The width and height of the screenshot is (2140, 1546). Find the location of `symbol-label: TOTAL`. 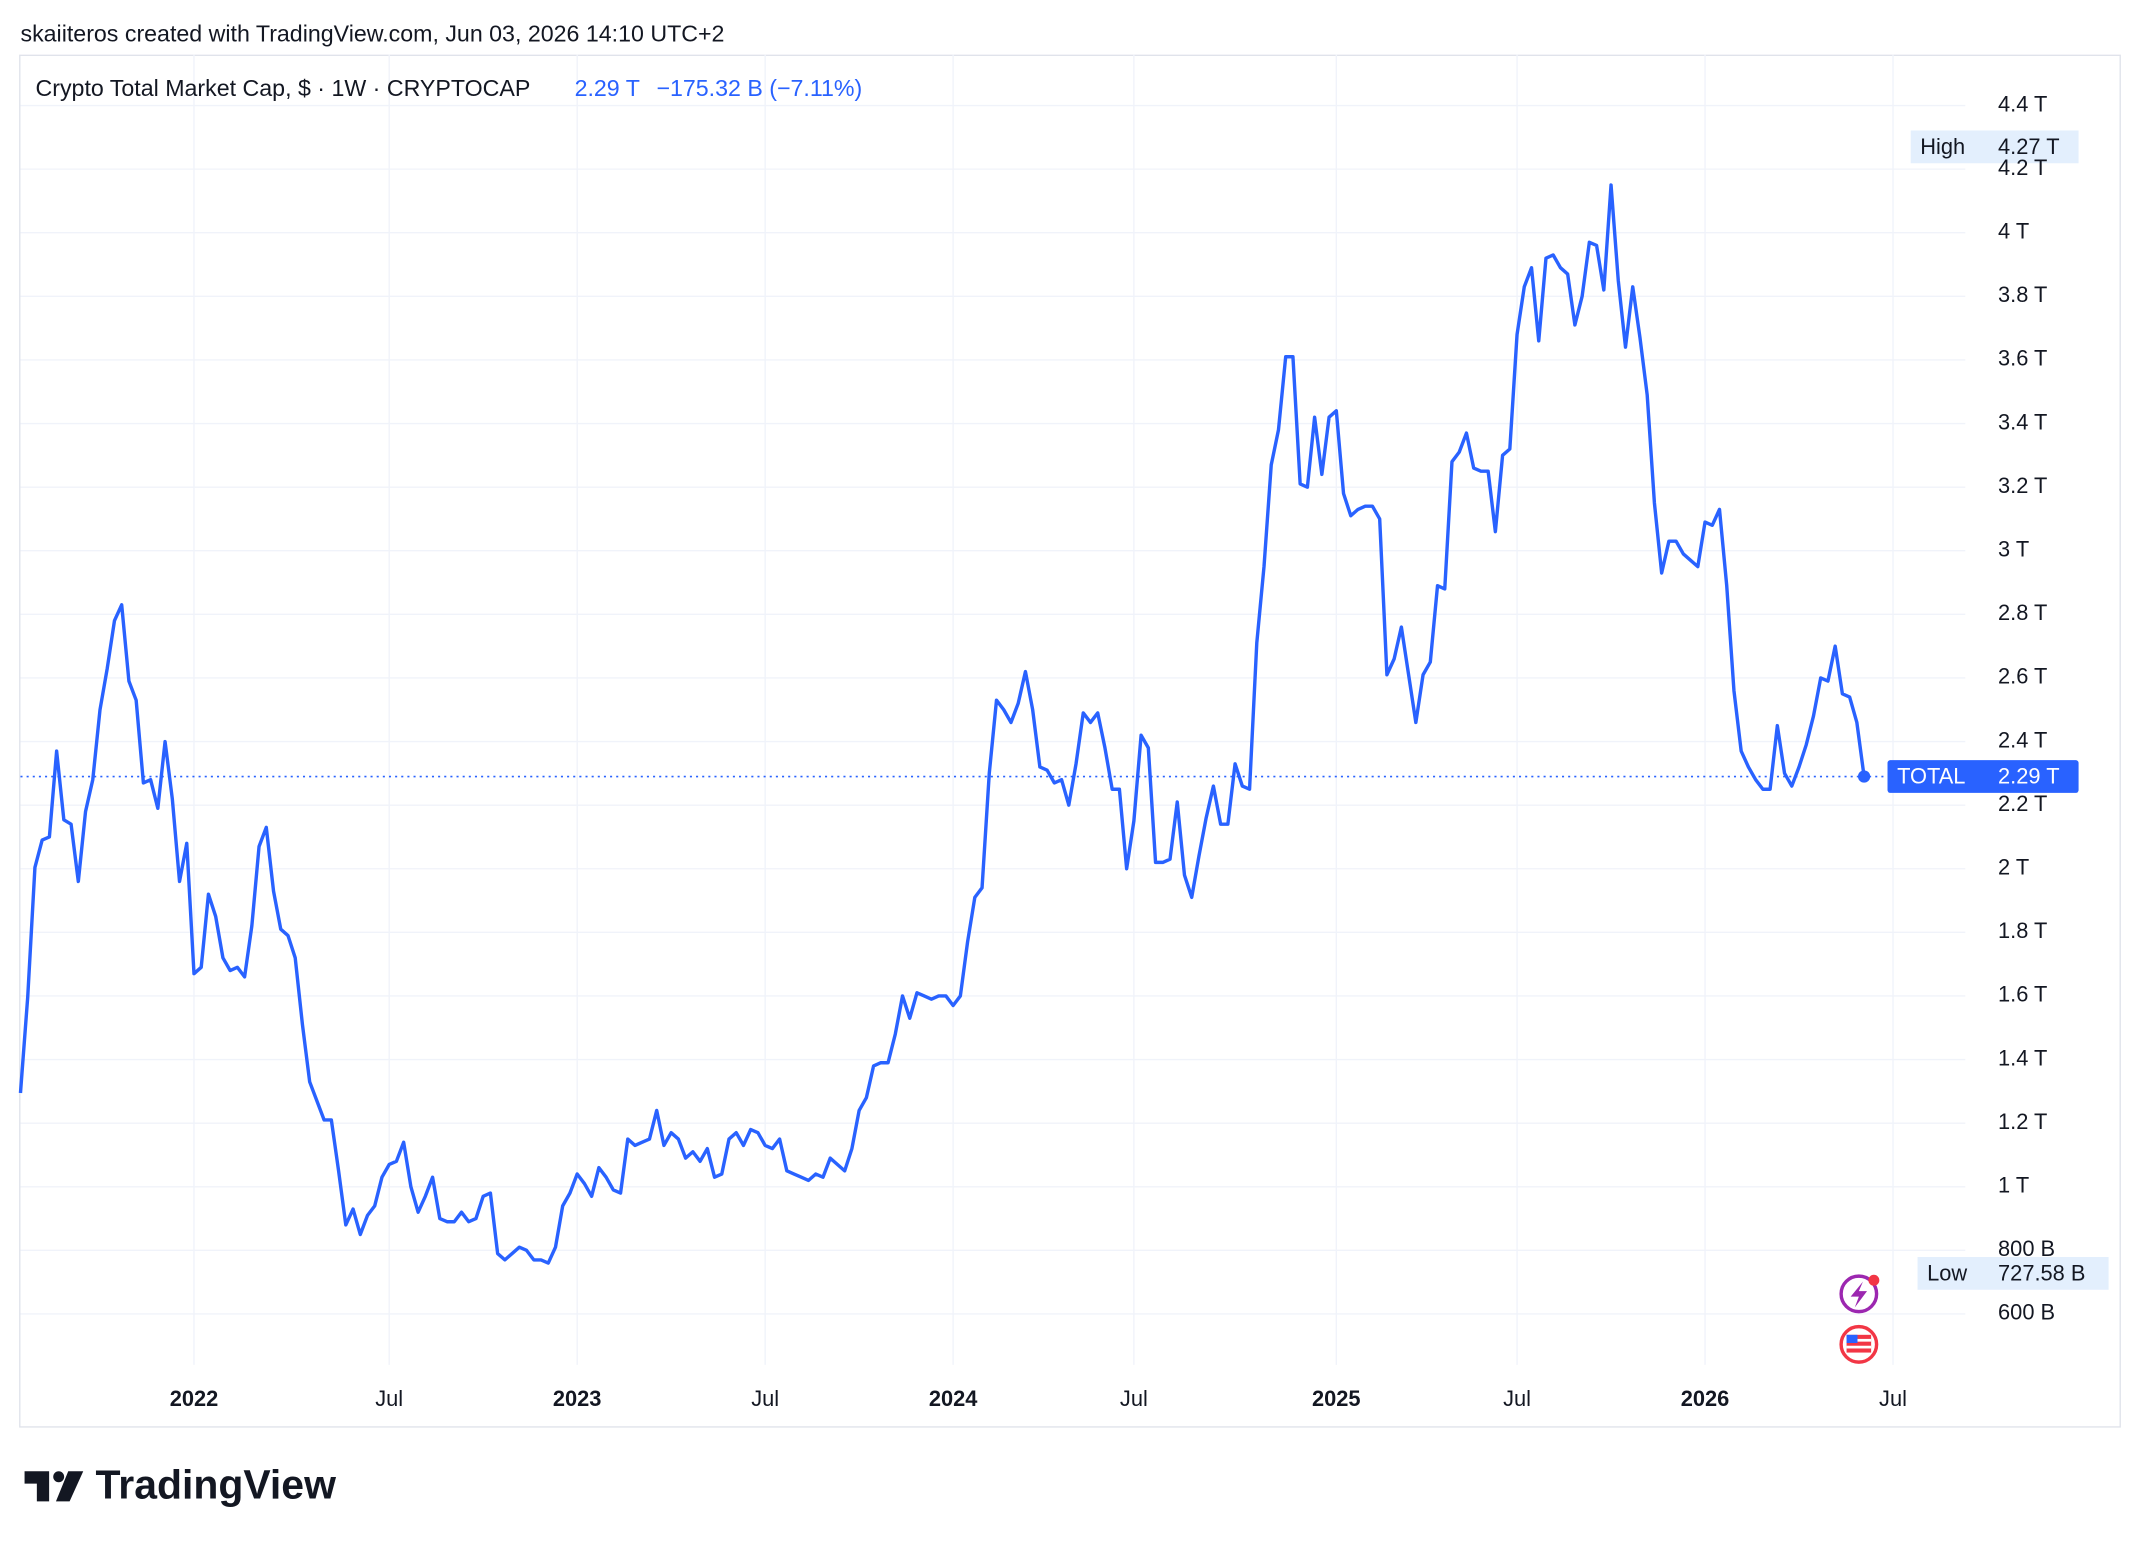

symbol-label: TOTAL is located at coordinates (1931, 776).